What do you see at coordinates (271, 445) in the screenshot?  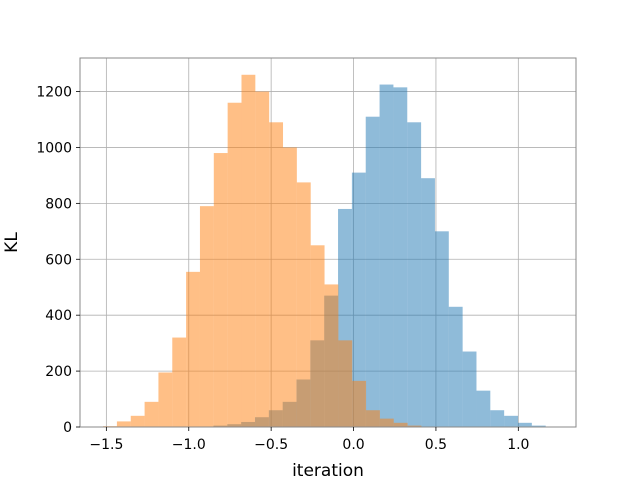 I see `x-tick-label-2: −0.5` at bounding box center [271, 445].